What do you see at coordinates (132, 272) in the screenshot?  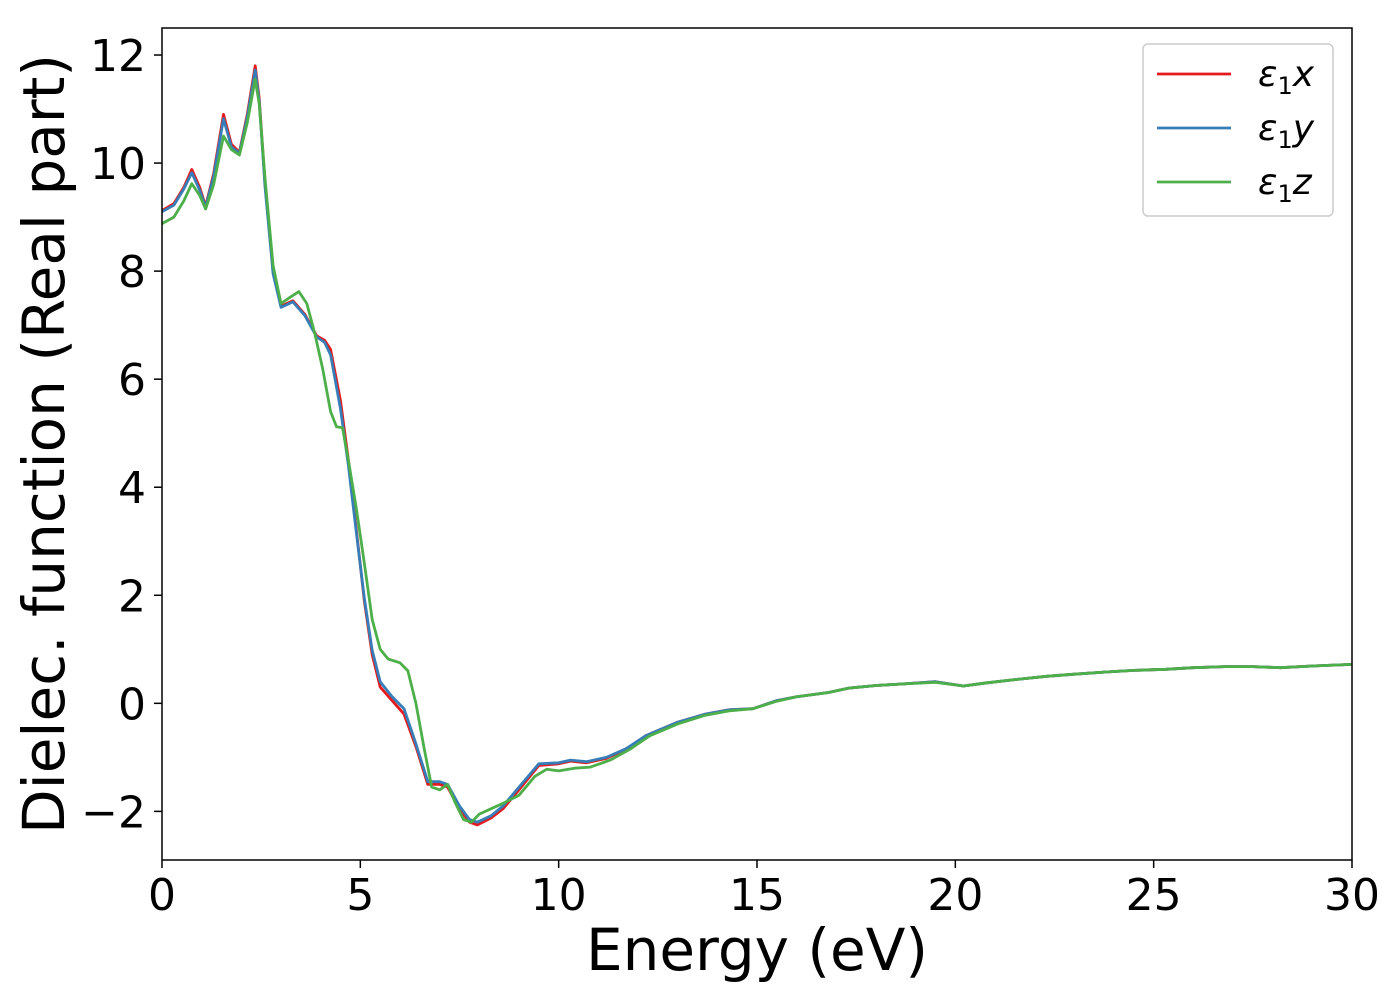 I see `y-tick-label: 8` at bounding box center [132, 272].